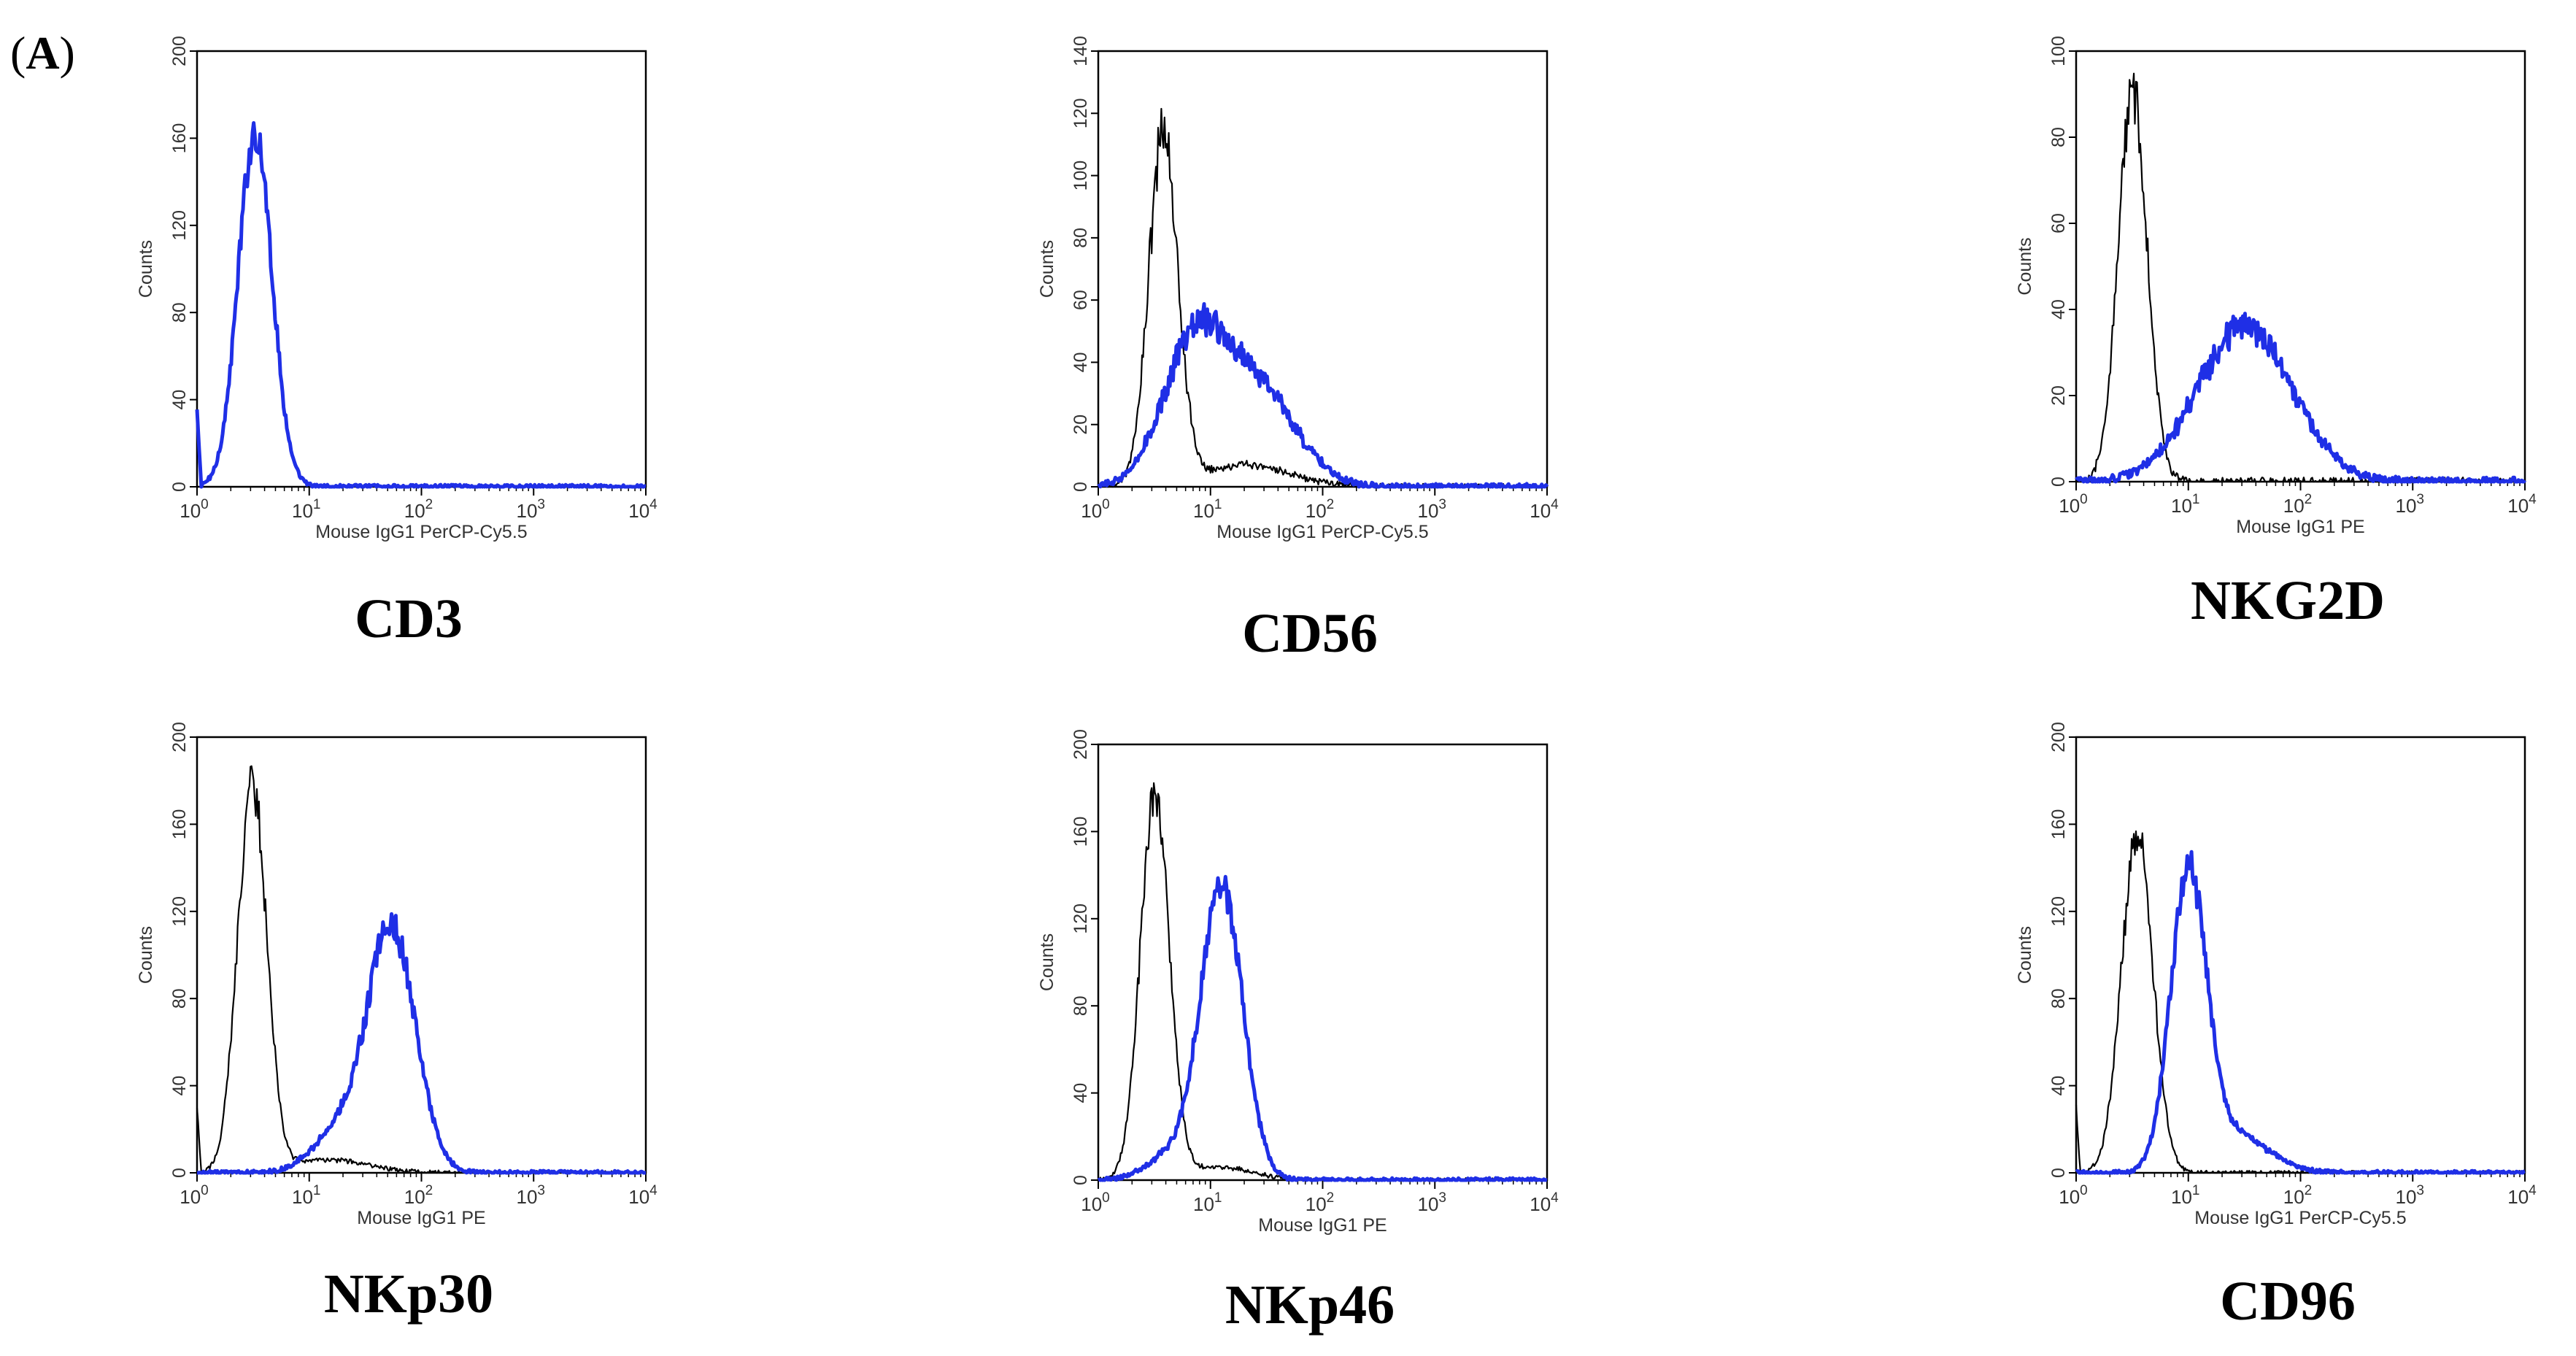 The width and height of the screenshot is (2576, 1356). What do you see at coordinates (2288, 1301) in the screenshot?
I see `marker-caption-cd96: CD96` at bounding box center [2288, 1301].